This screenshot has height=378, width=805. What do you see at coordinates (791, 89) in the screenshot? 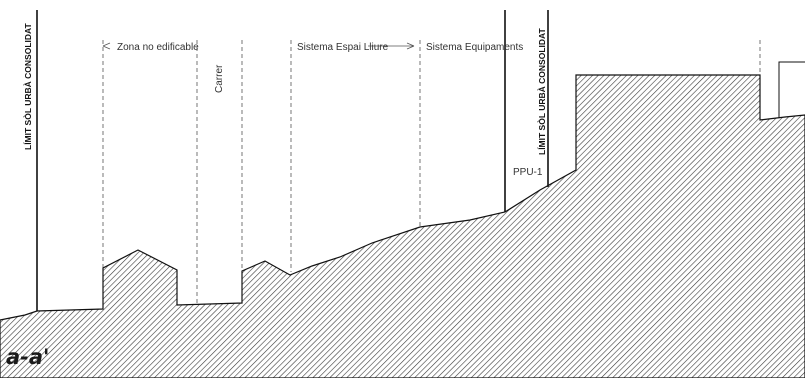
I see `building-outline` at bounding box center [791, 89].